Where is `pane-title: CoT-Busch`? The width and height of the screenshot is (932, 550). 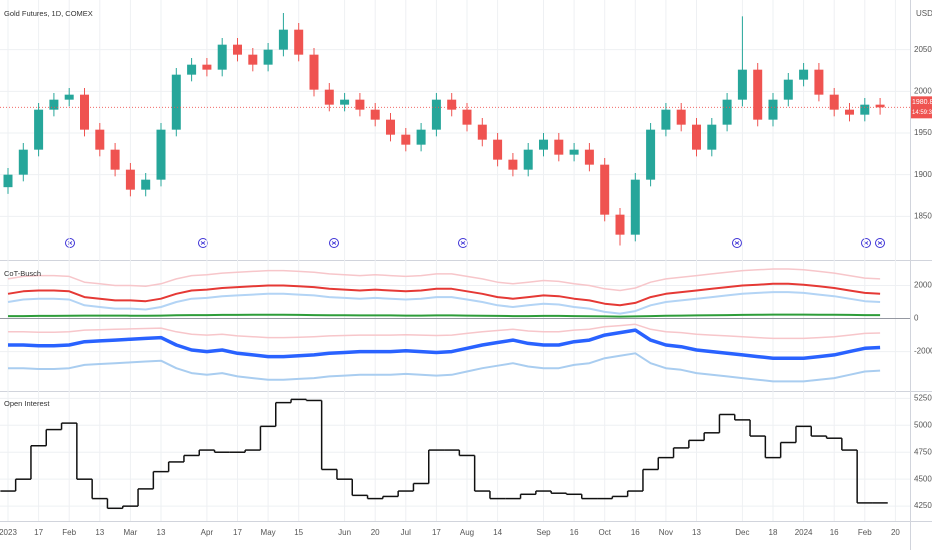 pane-title: CoT-Busch is located at coordinates (22, 273).